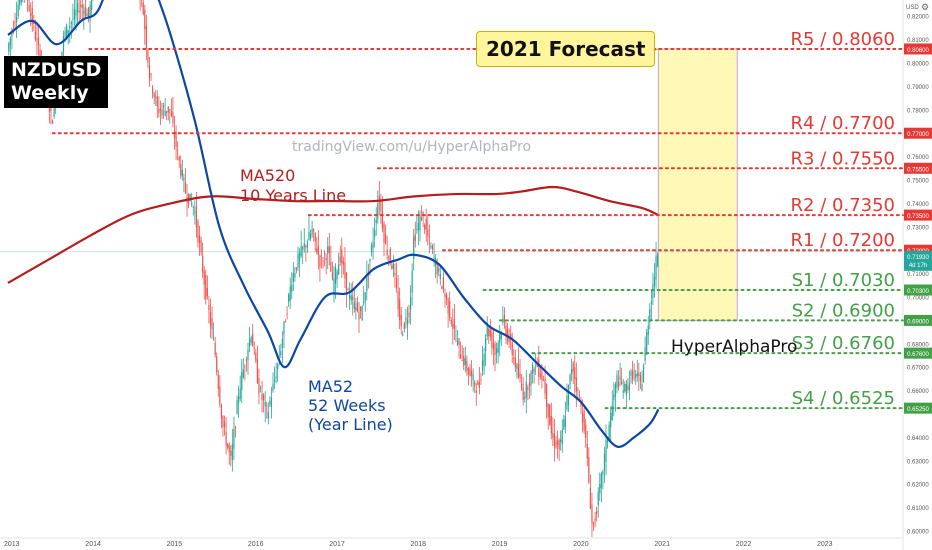  I want to click on time-tick-label: 2018, so click(419, 544).